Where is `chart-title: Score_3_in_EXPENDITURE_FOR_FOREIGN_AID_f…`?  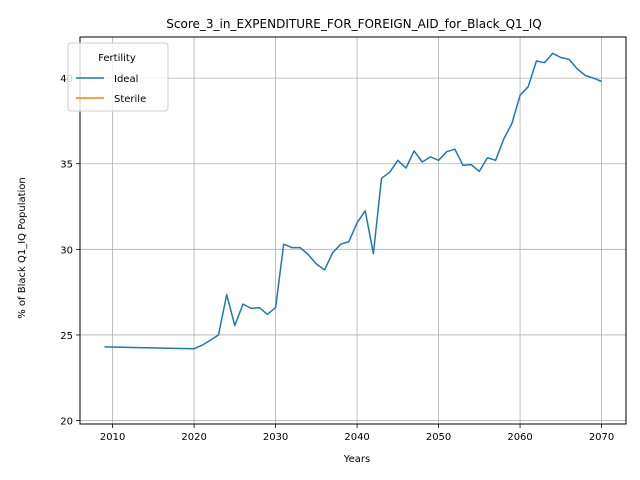 chart-title: Score_3_in_EXPENDITURE_FOR_FOREIGN_AID_f… is located at coordinates (353, 24).